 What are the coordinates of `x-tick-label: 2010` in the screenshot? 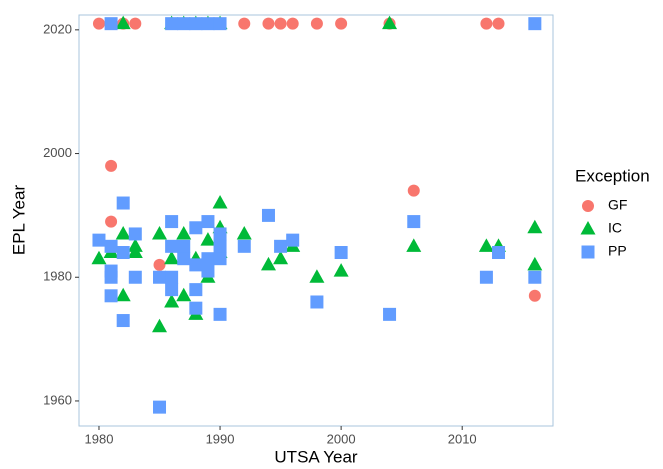 It's located at (462, 438).